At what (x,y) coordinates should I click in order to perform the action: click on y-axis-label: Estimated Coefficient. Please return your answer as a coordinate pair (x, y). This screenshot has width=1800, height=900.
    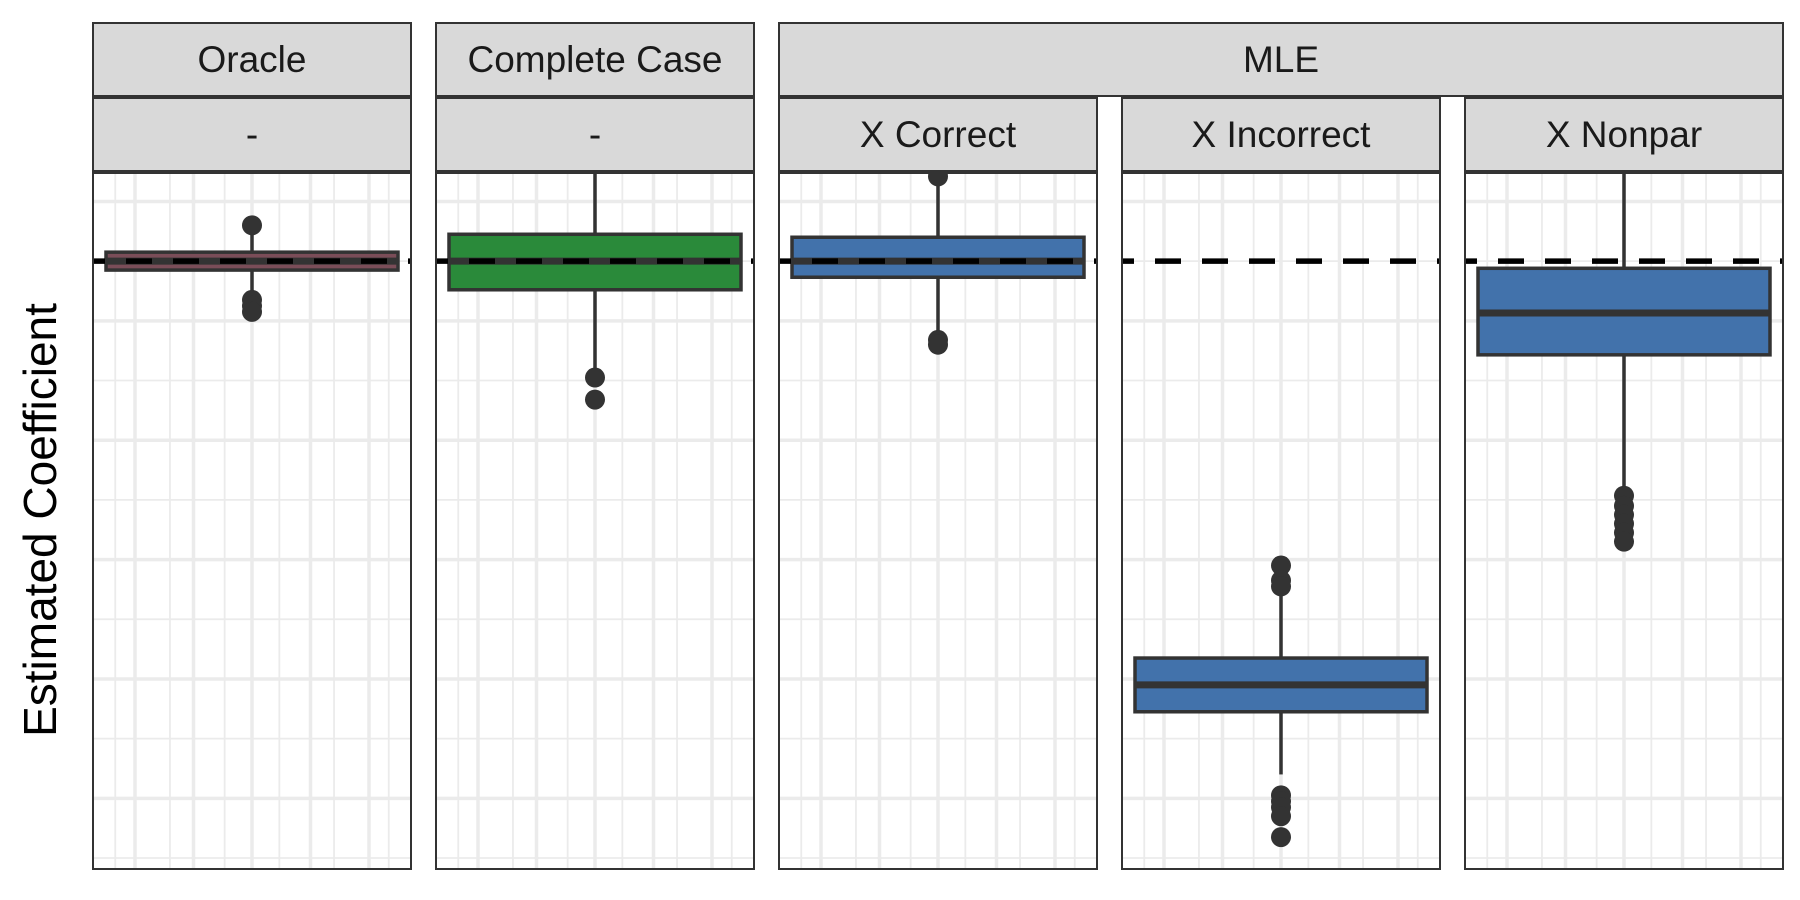
    Looking at the image, I should click on (40, 520).